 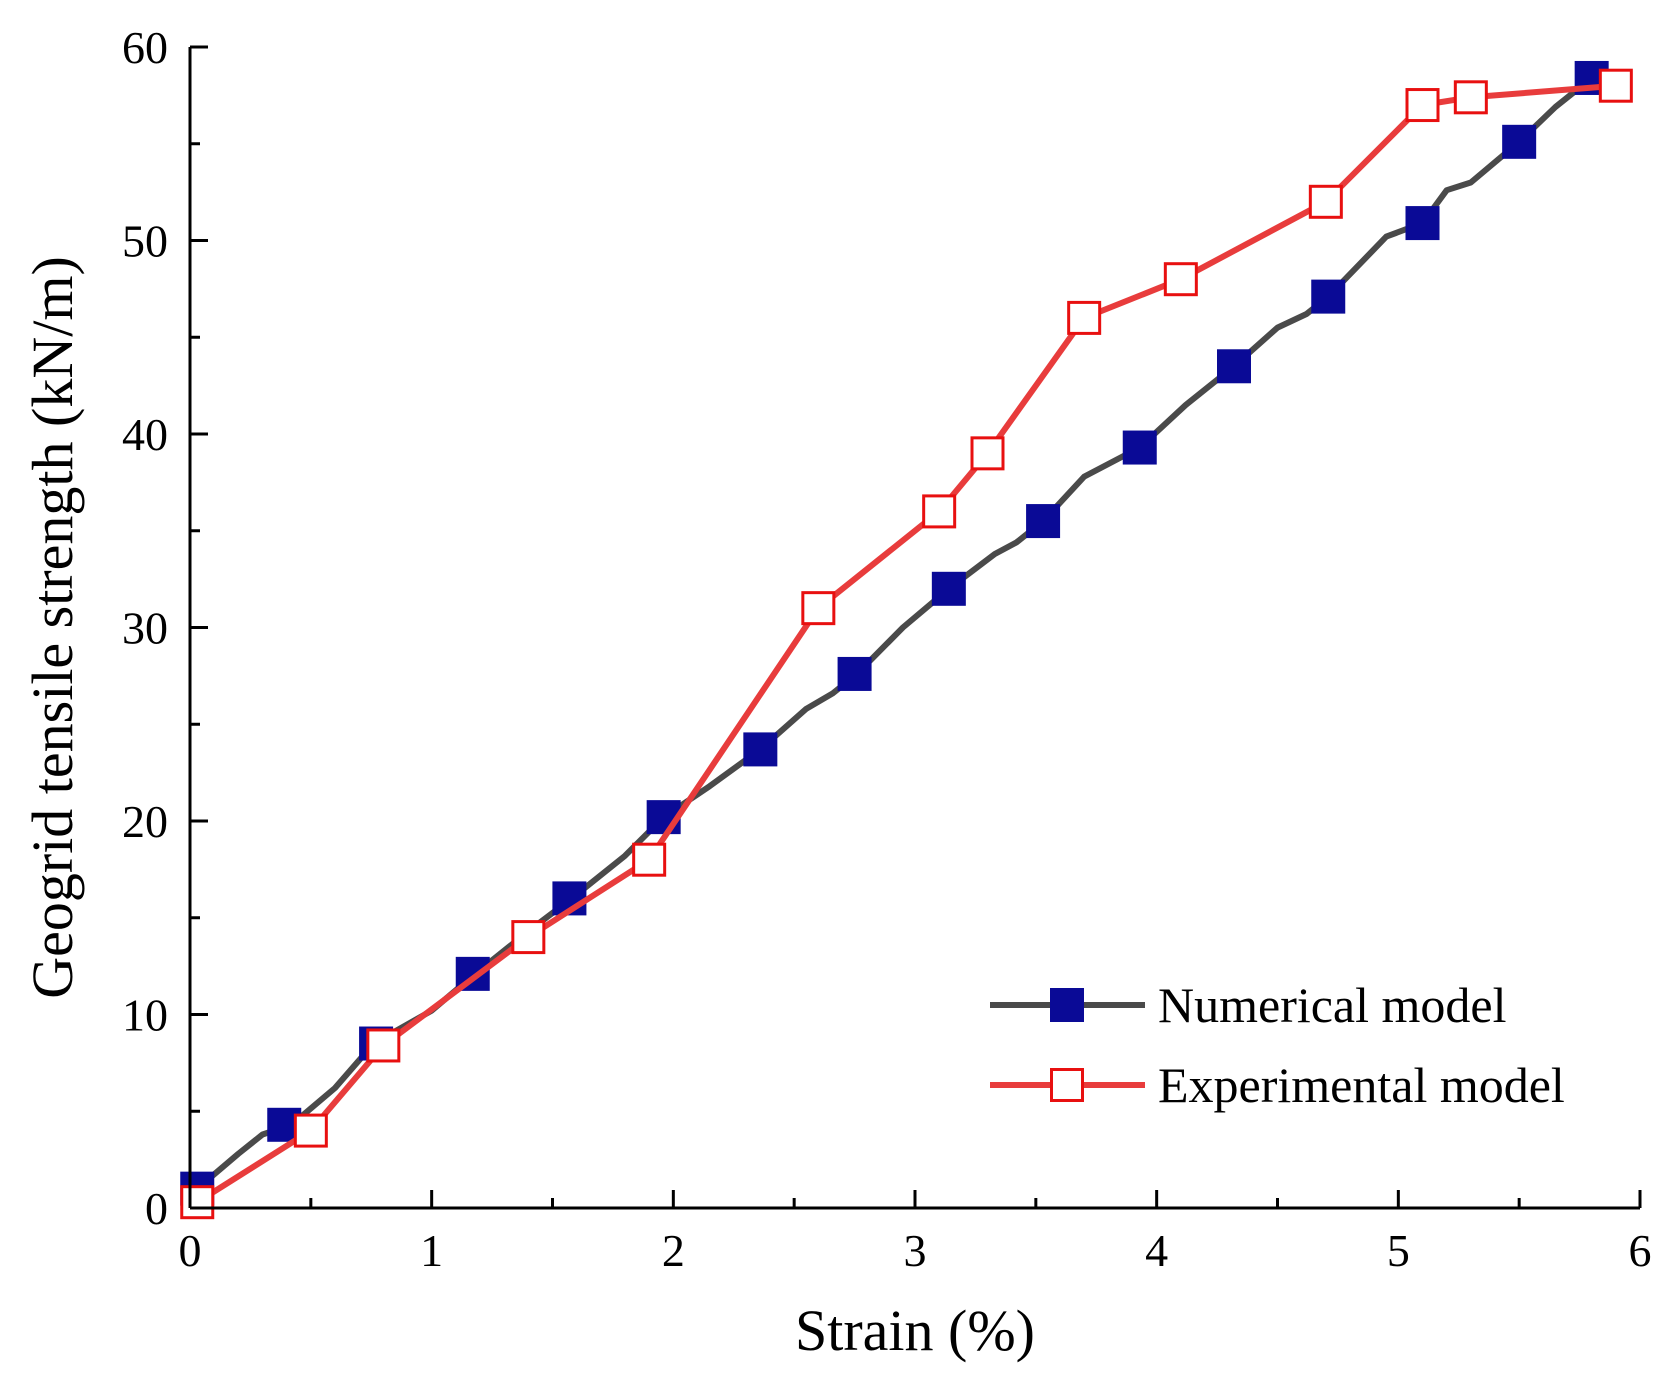 What do you see at coordinates (145, 434) in the screenshot?
I see `y-tick-label: 40` at bounding box center [145, 434].